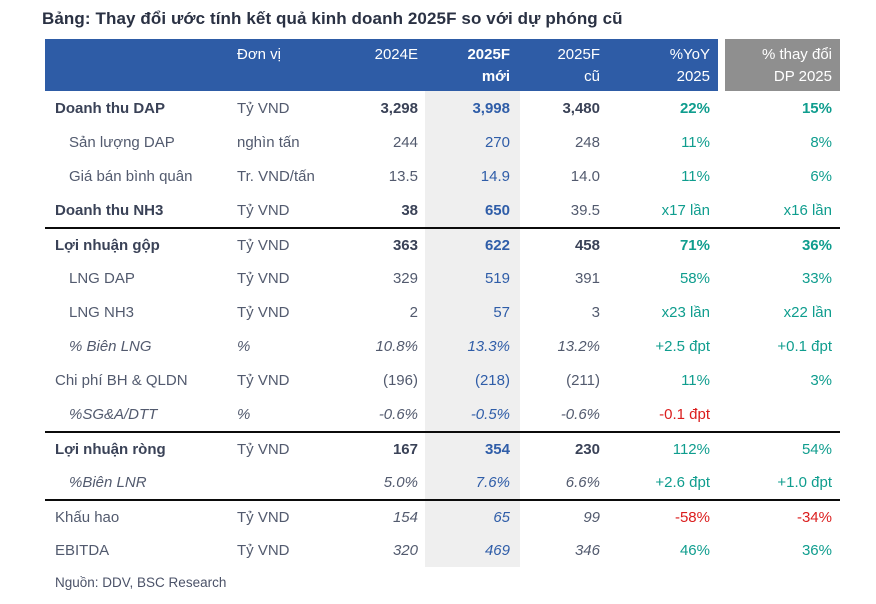  What do you see at coordinates (595, 312) in the screenshot?
I see `value-2025f-old: 3` at bounding box center [595, 312].